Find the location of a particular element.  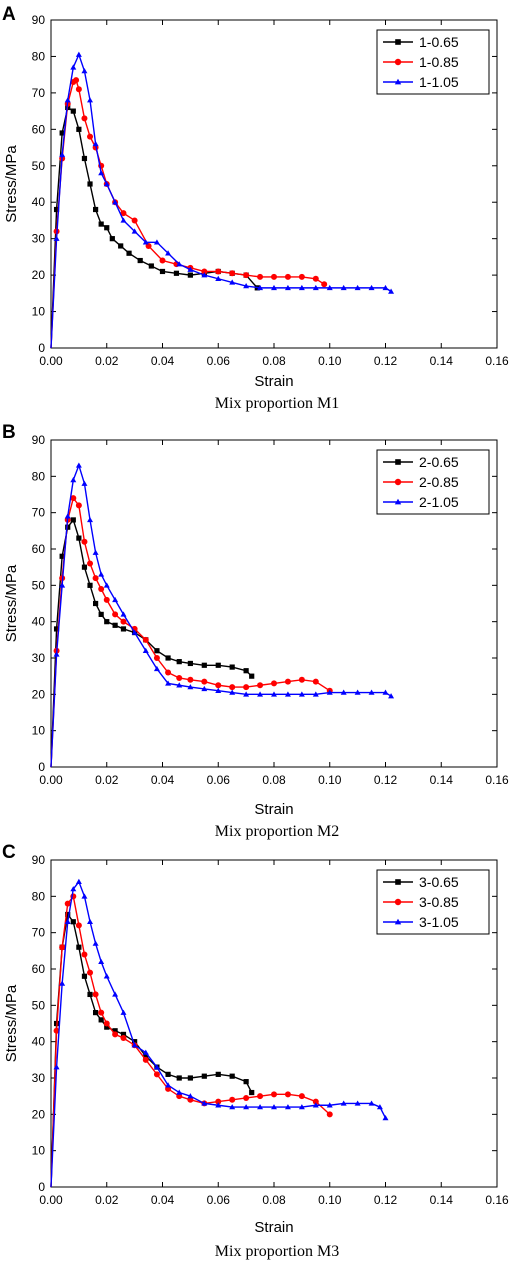

legend-item: 1-0.65 is located at coordinates (421, 42).